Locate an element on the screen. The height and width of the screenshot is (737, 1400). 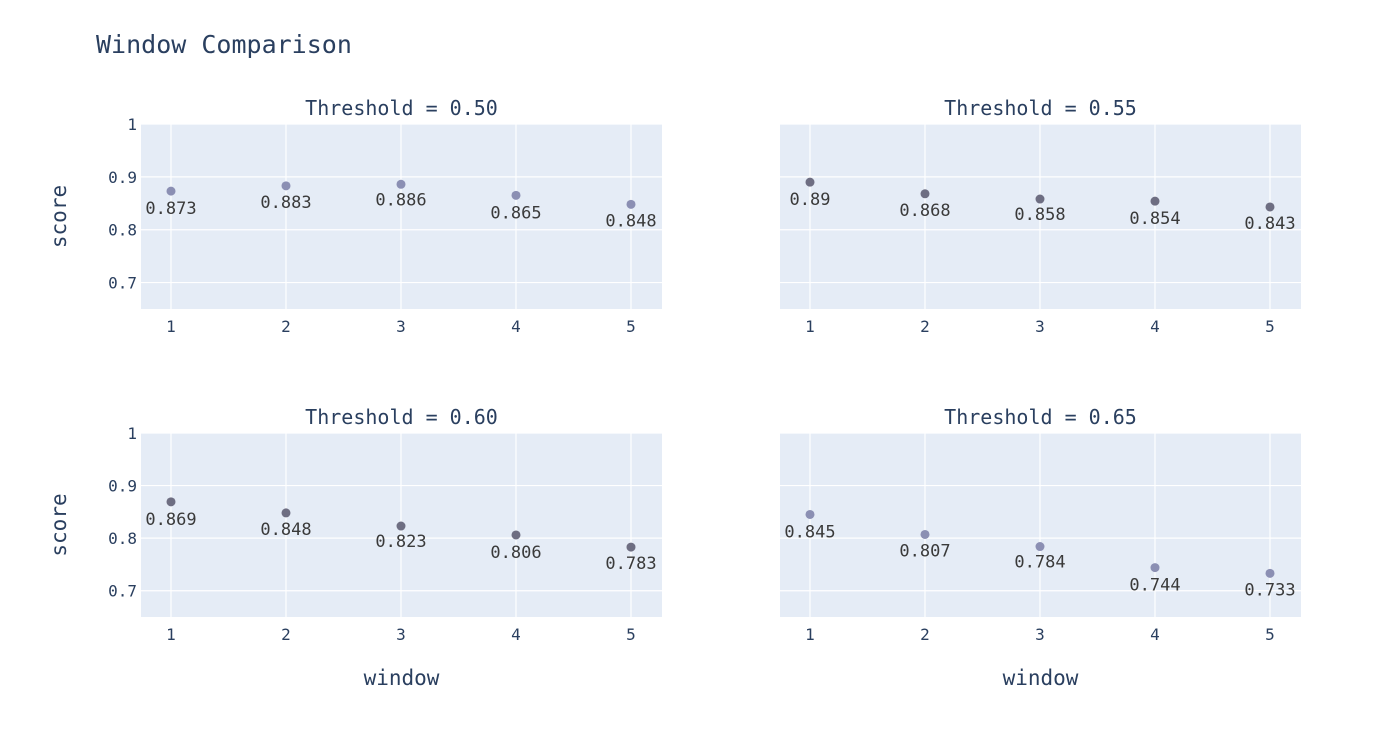
data-label: 0.845 is located at coordinates (809, 532).